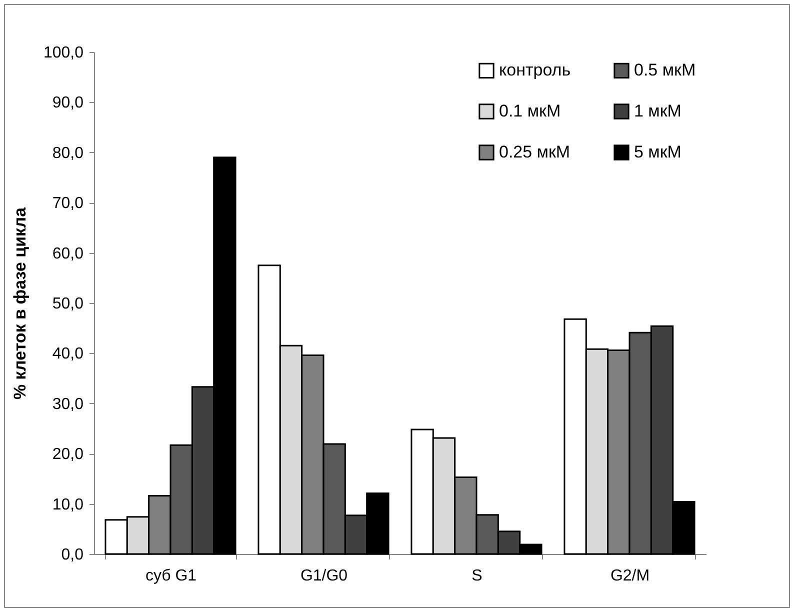 The height and width of the screenshot is (616, 798). I want to click on y-tick-label: 100,0, so click(63, 53).